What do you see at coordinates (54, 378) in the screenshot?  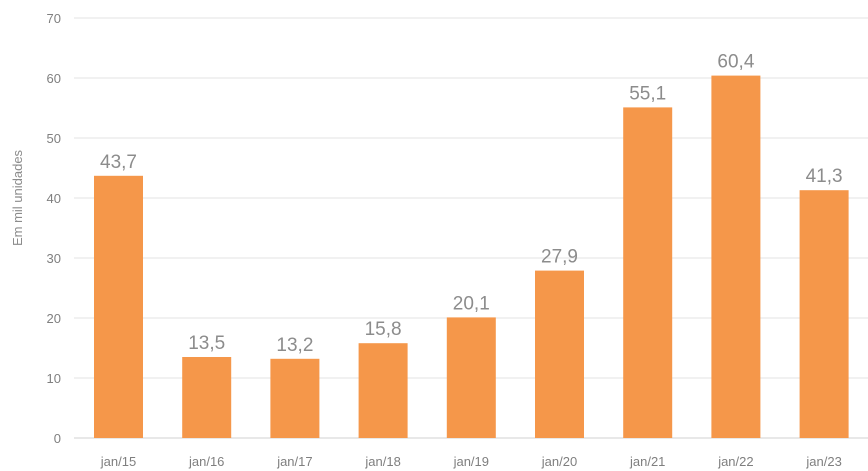 I see `y-tick-label: 10` at bounding box center [54, 378].